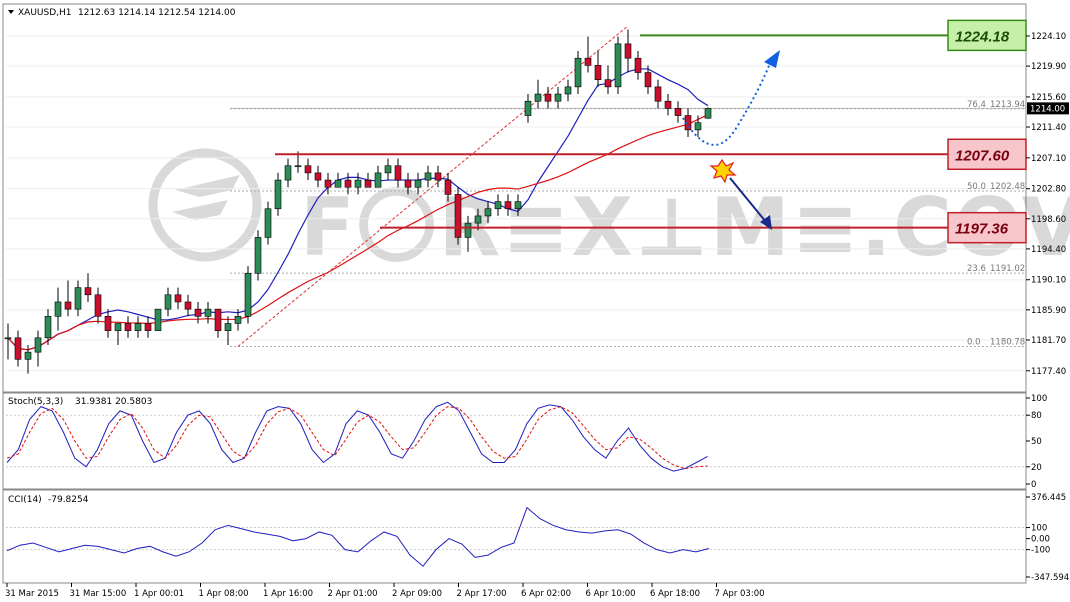 This screenshot has height=602, width=1070. What do you see at coordinates (1007, 105) in the screenshot?
I see `fibo-value: 1213.94` at bounding box center [1007, 105].